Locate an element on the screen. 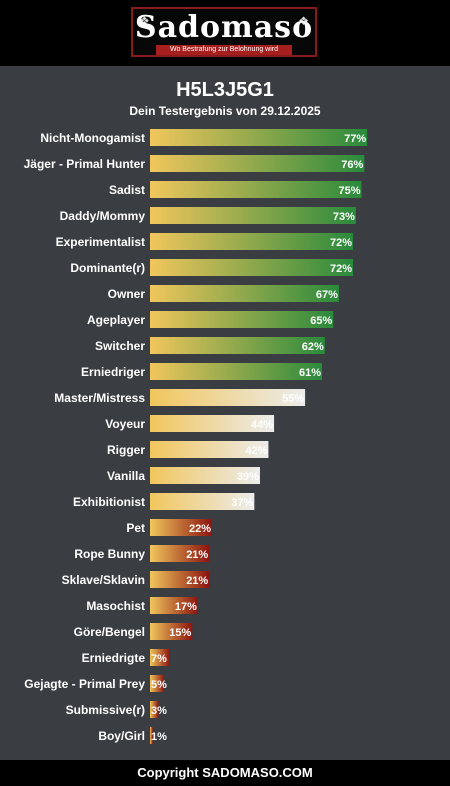 The height and width of the screenshot is (786, 450). category-label: Exhibitionist is located at coordinates (109, 502).